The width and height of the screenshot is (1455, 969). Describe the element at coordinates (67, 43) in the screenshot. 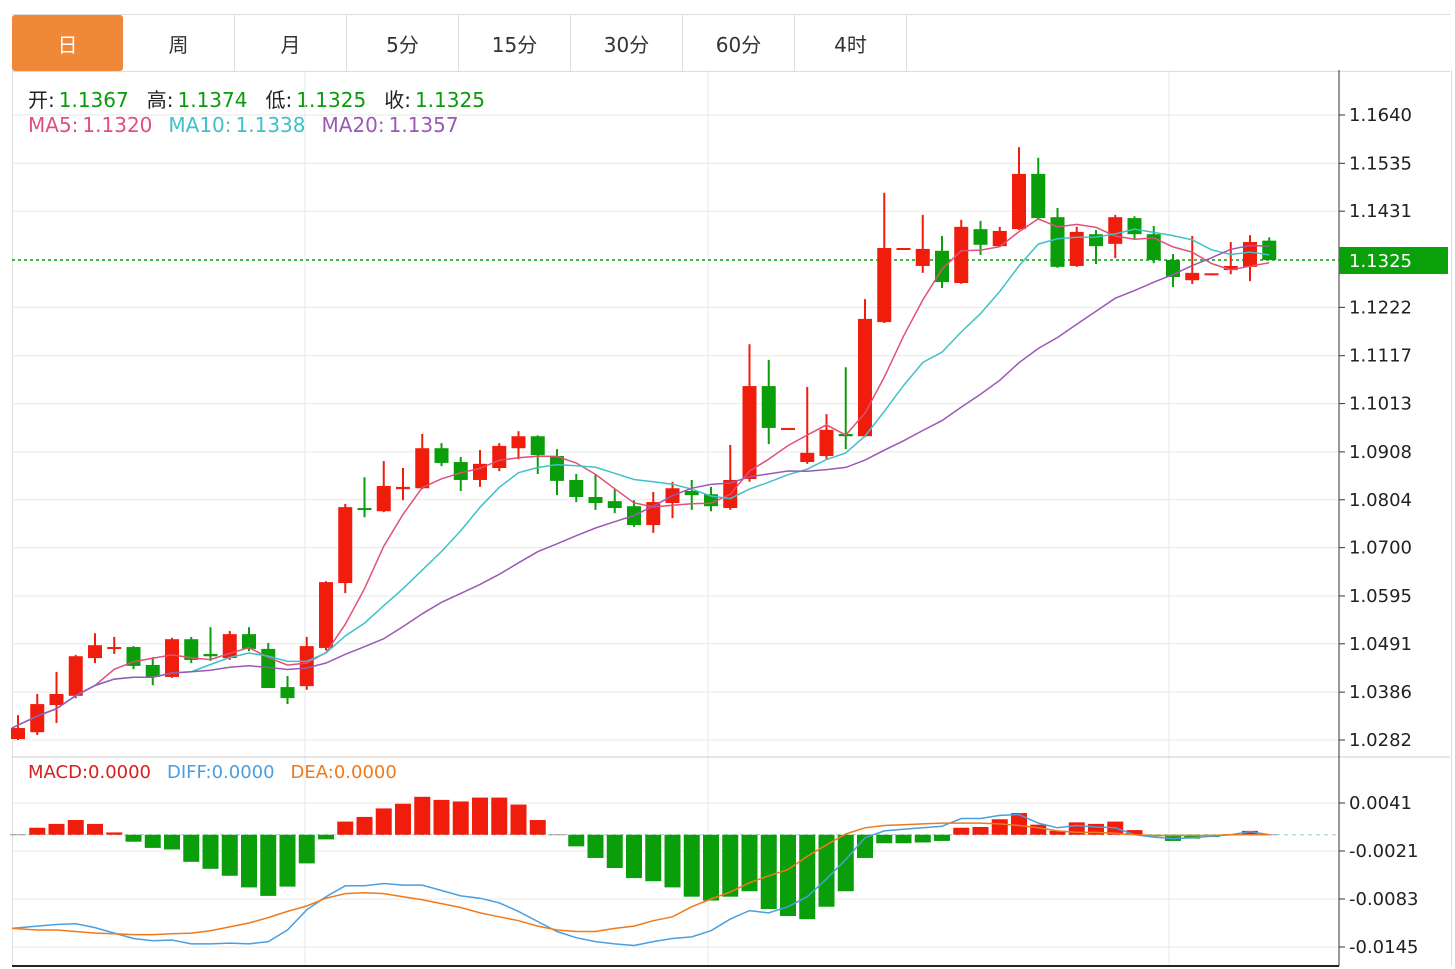

I see `tab-0: 日` at that location.